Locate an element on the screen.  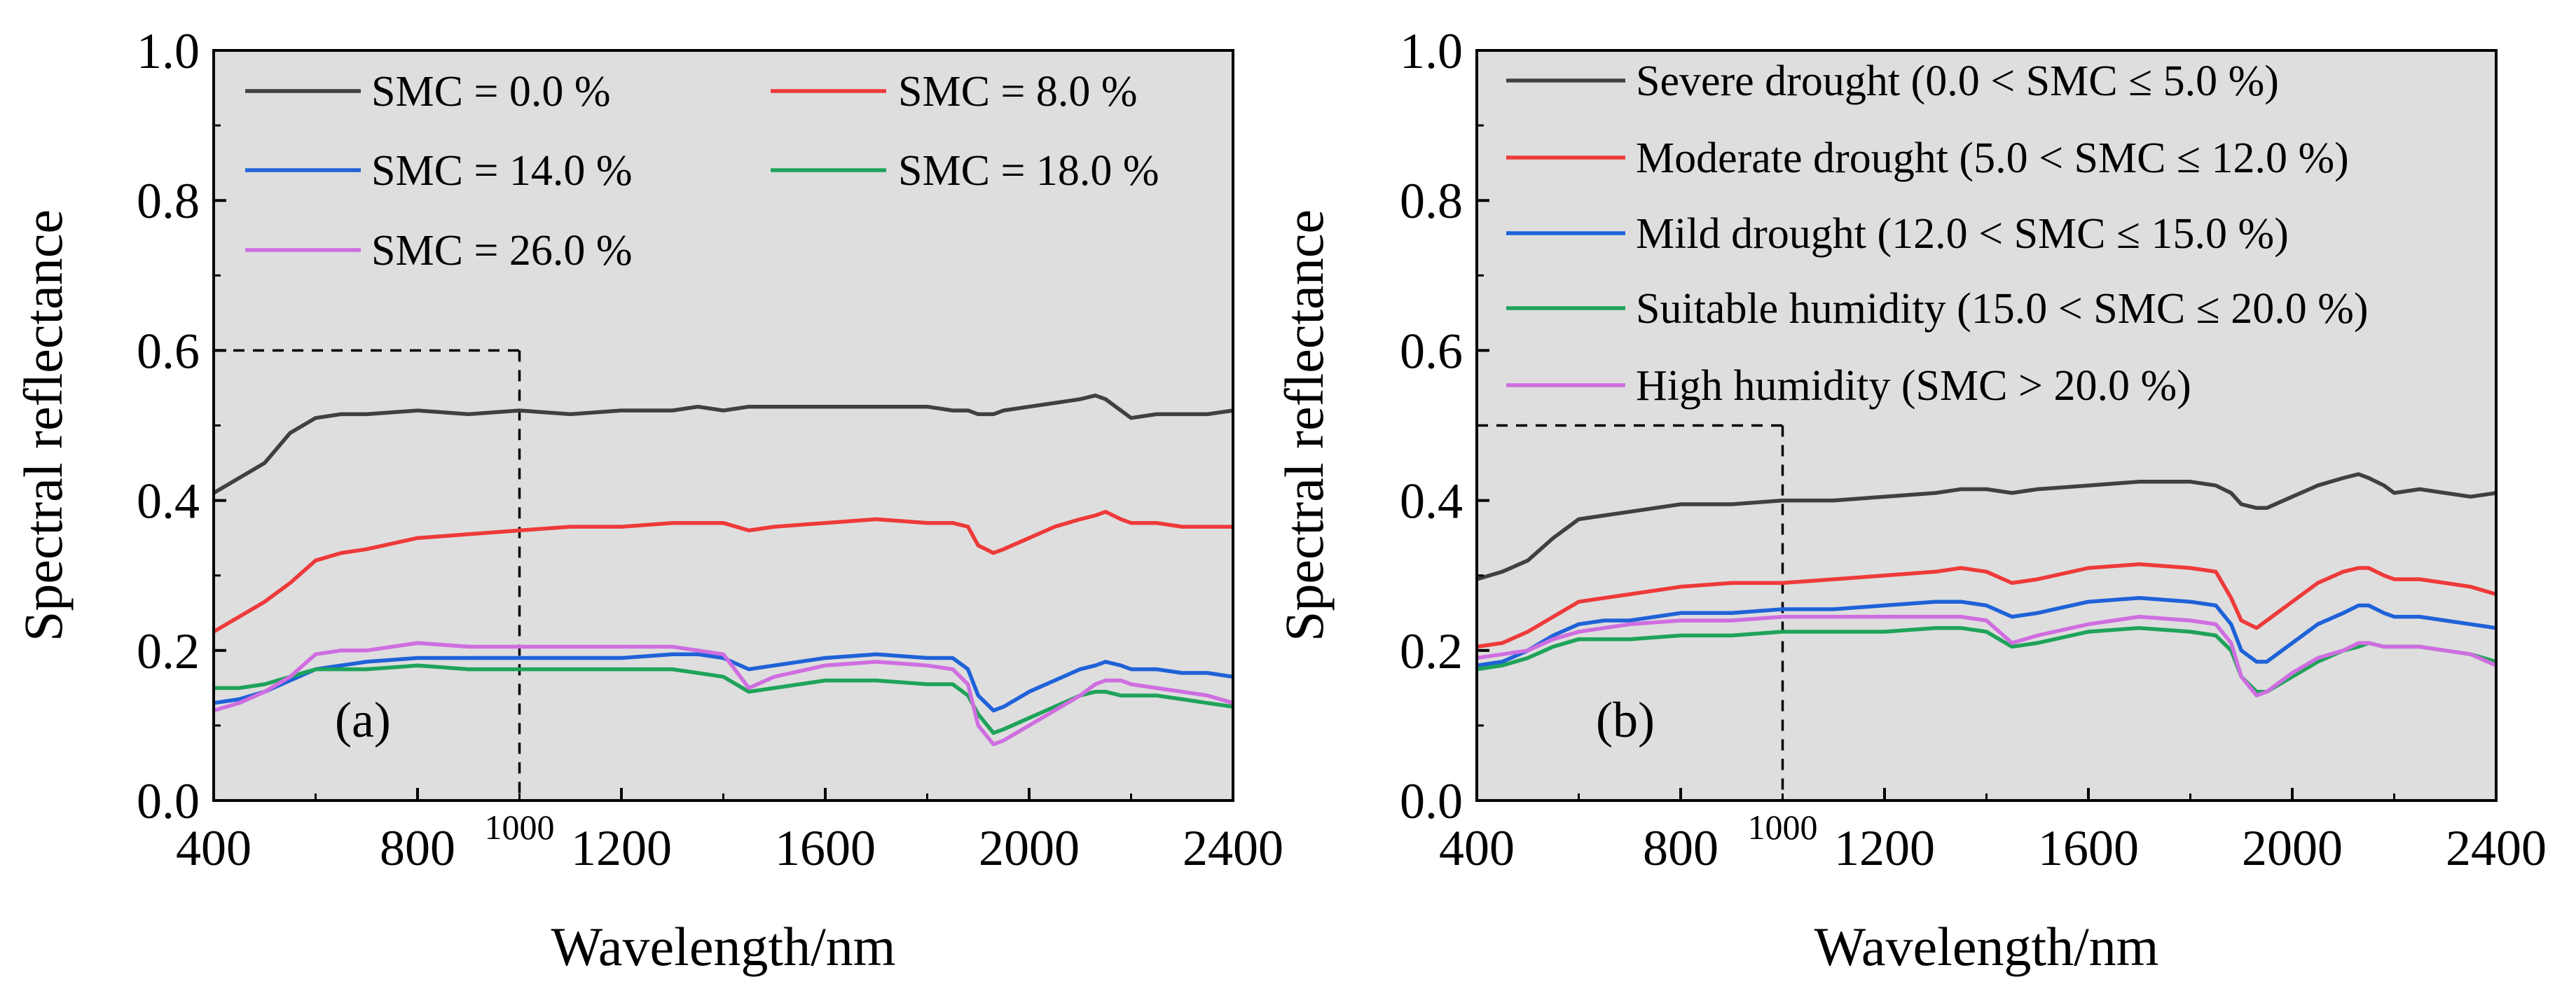
panel-b-y-ticks: 0.0 0.2 0.4 0.6 0.8 1.0 is located at coordinates (1444, 426).